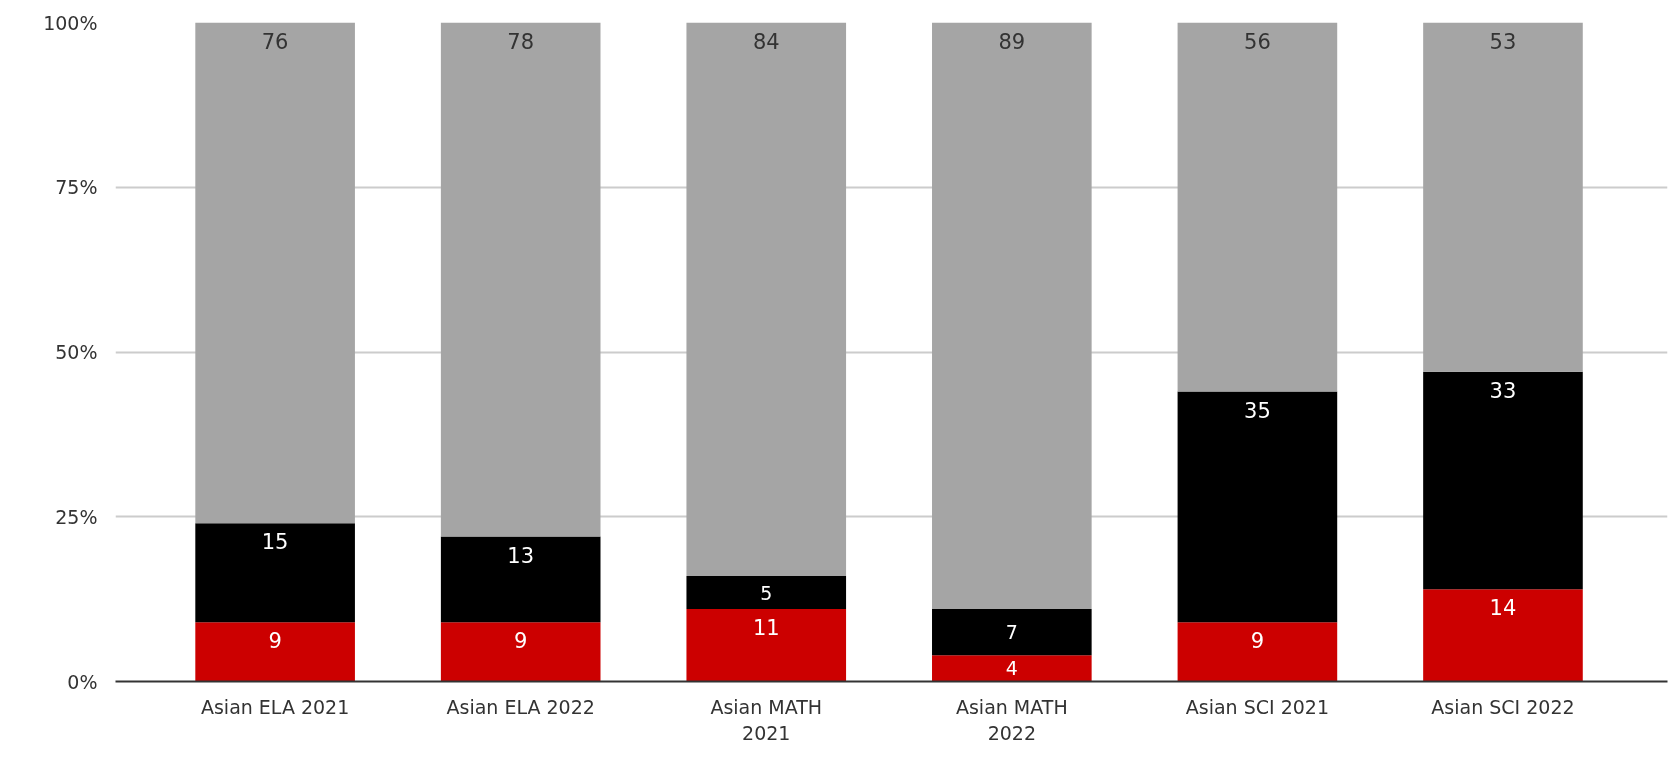 This screenshot has height=759, width=1669. What do you see at coordinates (1503, 390) in the screenshot?
I see `data-label: 33` at bounding box center [1503, 390].